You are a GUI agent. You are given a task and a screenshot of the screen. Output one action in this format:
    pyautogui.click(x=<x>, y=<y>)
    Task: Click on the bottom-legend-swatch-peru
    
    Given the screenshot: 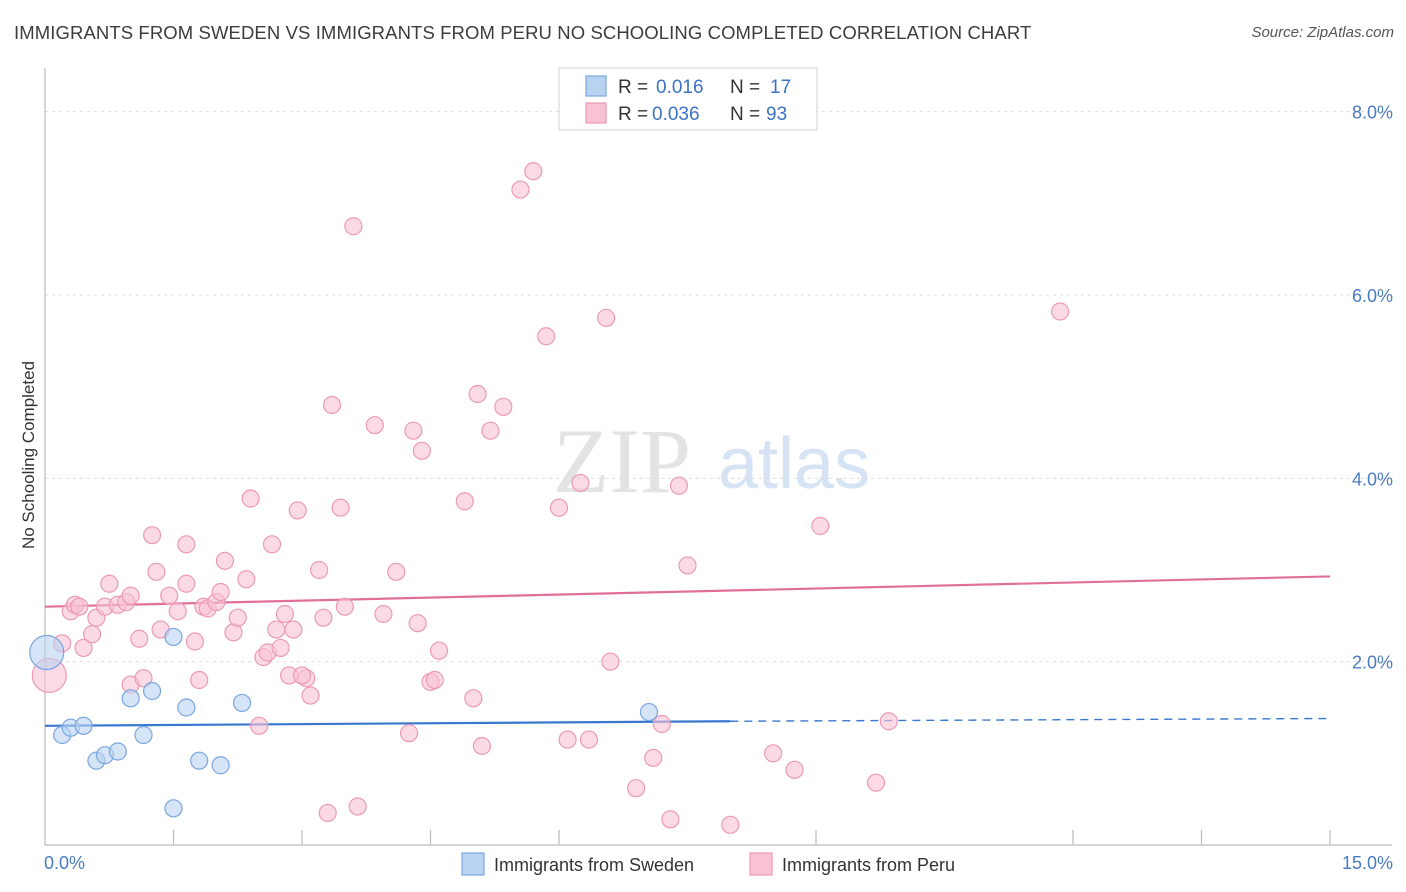 What is the action you would take?
    pyautogui.click(x=761, y=864)
    